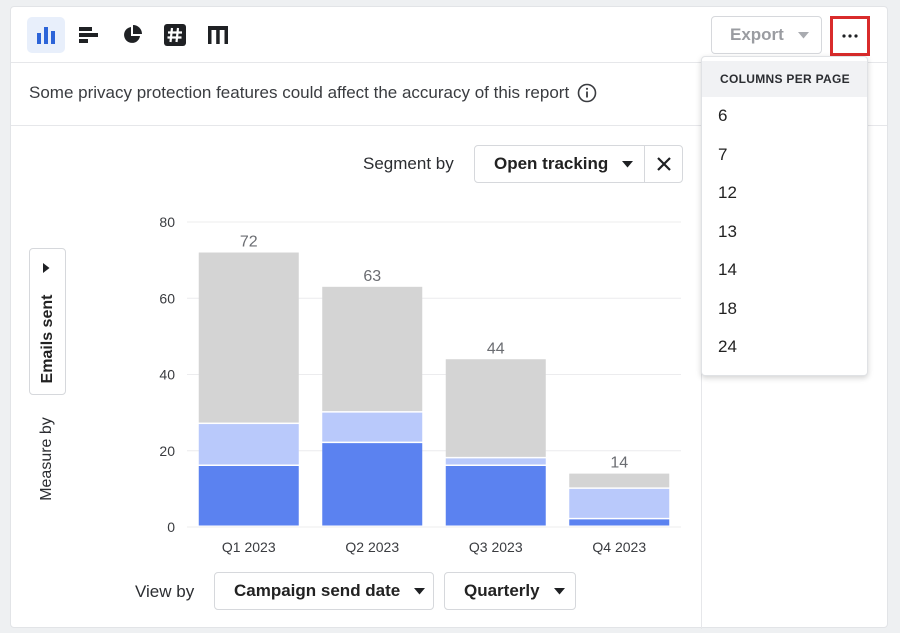 Image resolution: width=900 pixels, height=633 pixels. Describe the element at coordinates (372, 547) in the screenshot. I see `x-tick-label: Q2 2023` at that location.